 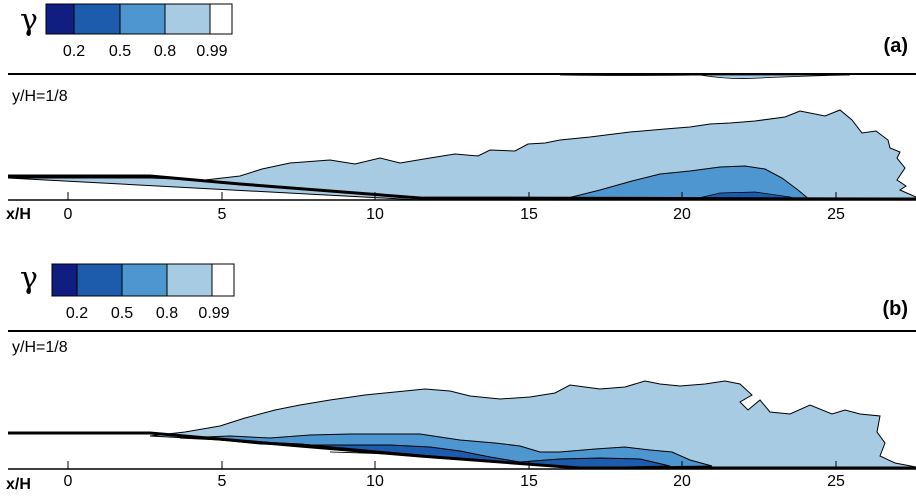 I want to click on x-tick-label-b-3: 15, so click(x=529, y=481).